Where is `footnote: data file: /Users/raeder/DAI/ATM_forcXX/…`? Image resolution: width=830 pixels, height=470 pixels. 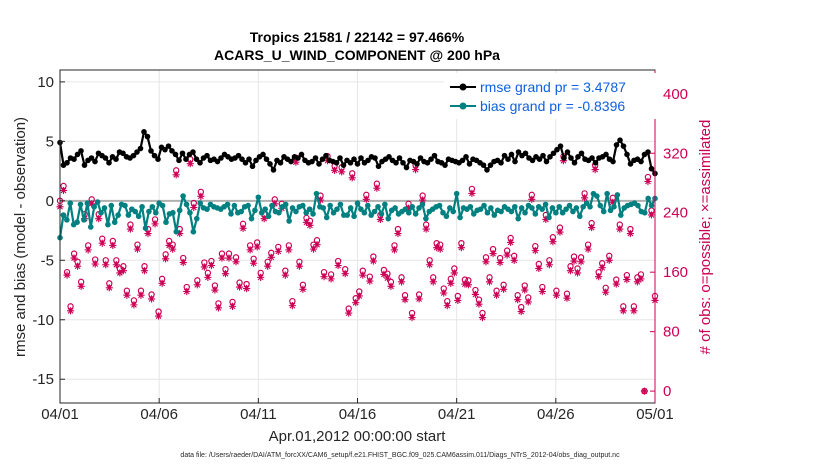 footnote: data file: /Users/raeder/DAI/ATM_forcXX/… is located at coordinates (400, 455).